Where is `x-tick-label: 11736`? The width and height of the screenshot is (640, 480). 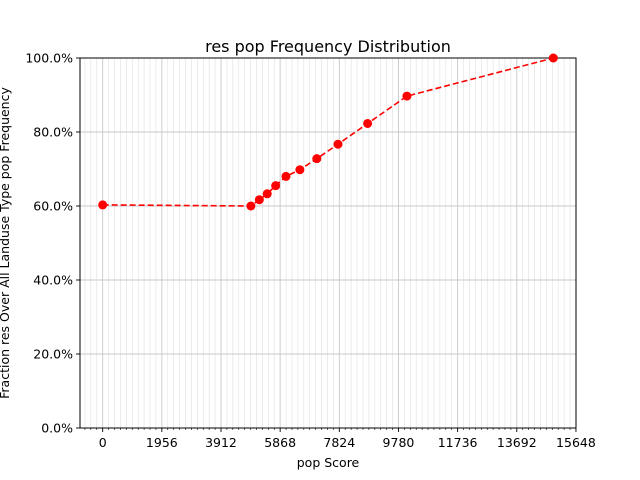 x-tick-label: 11736 is located at coordinates (458, 442).